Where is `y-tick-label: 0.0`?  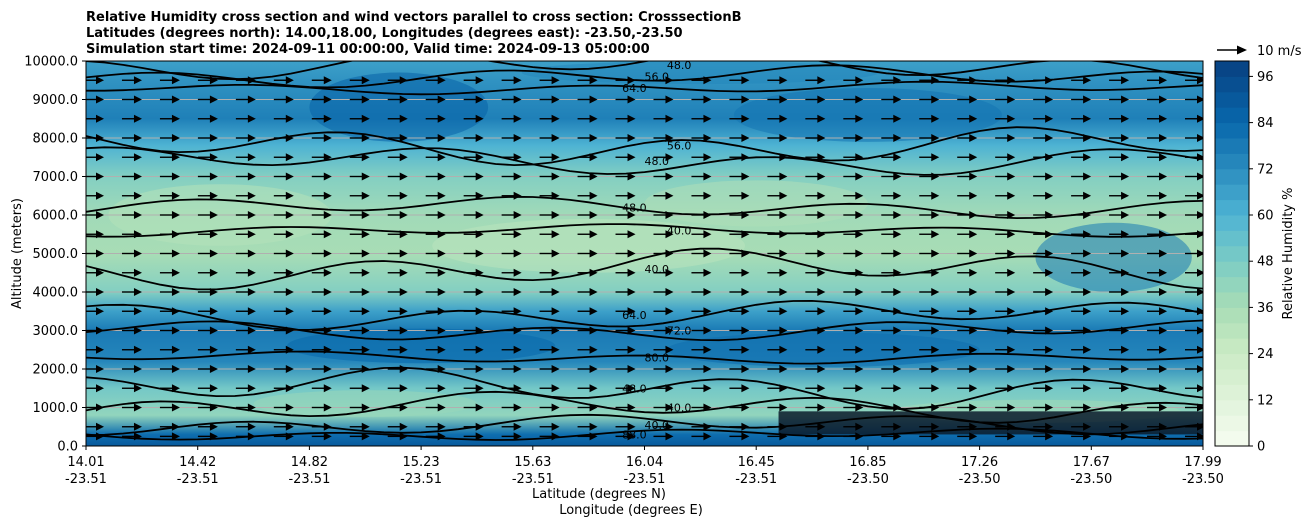 y-tick-label: 0.0 is located at coordinates (67, 447).